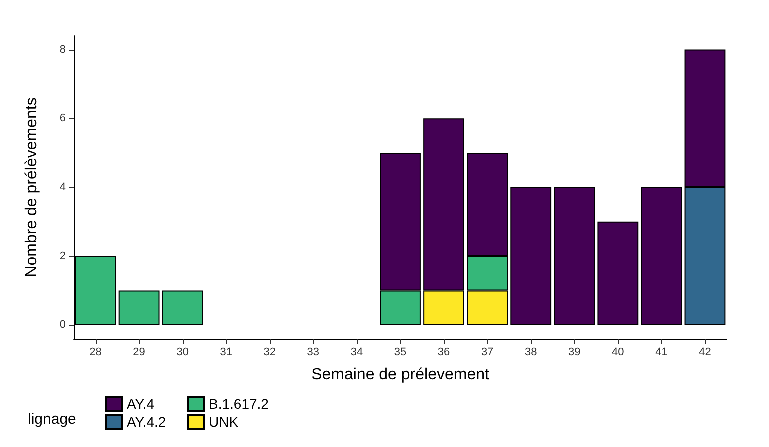 This screenshot has width=769, height=447. I want to click on y-tick-label: 4, so click(63, 188).